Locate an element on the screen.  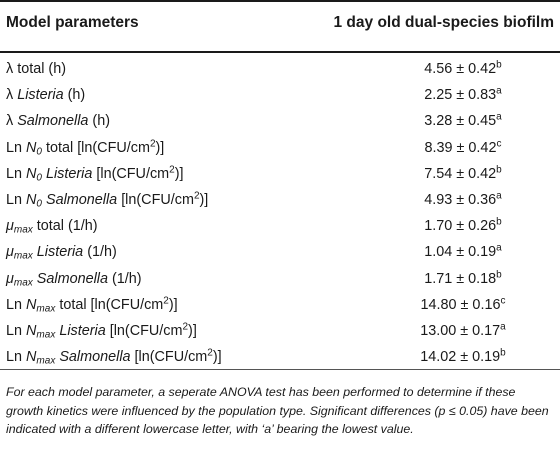
table-header-rule is located at coordinates (280, 52).